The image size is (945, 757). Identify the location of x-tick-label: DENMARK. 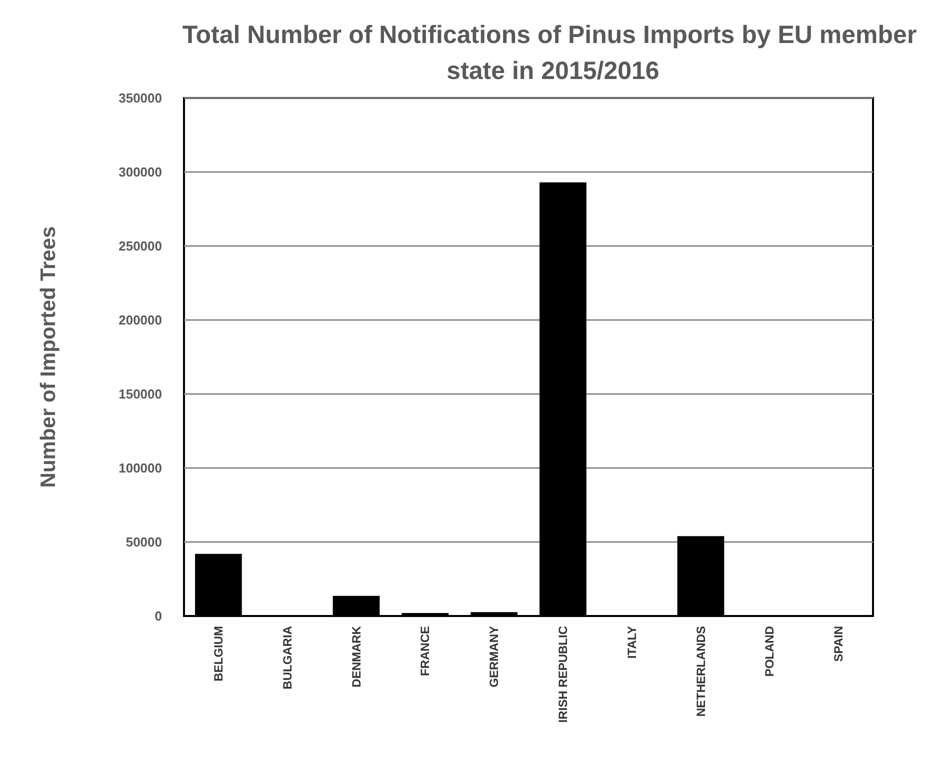
(356, 657).